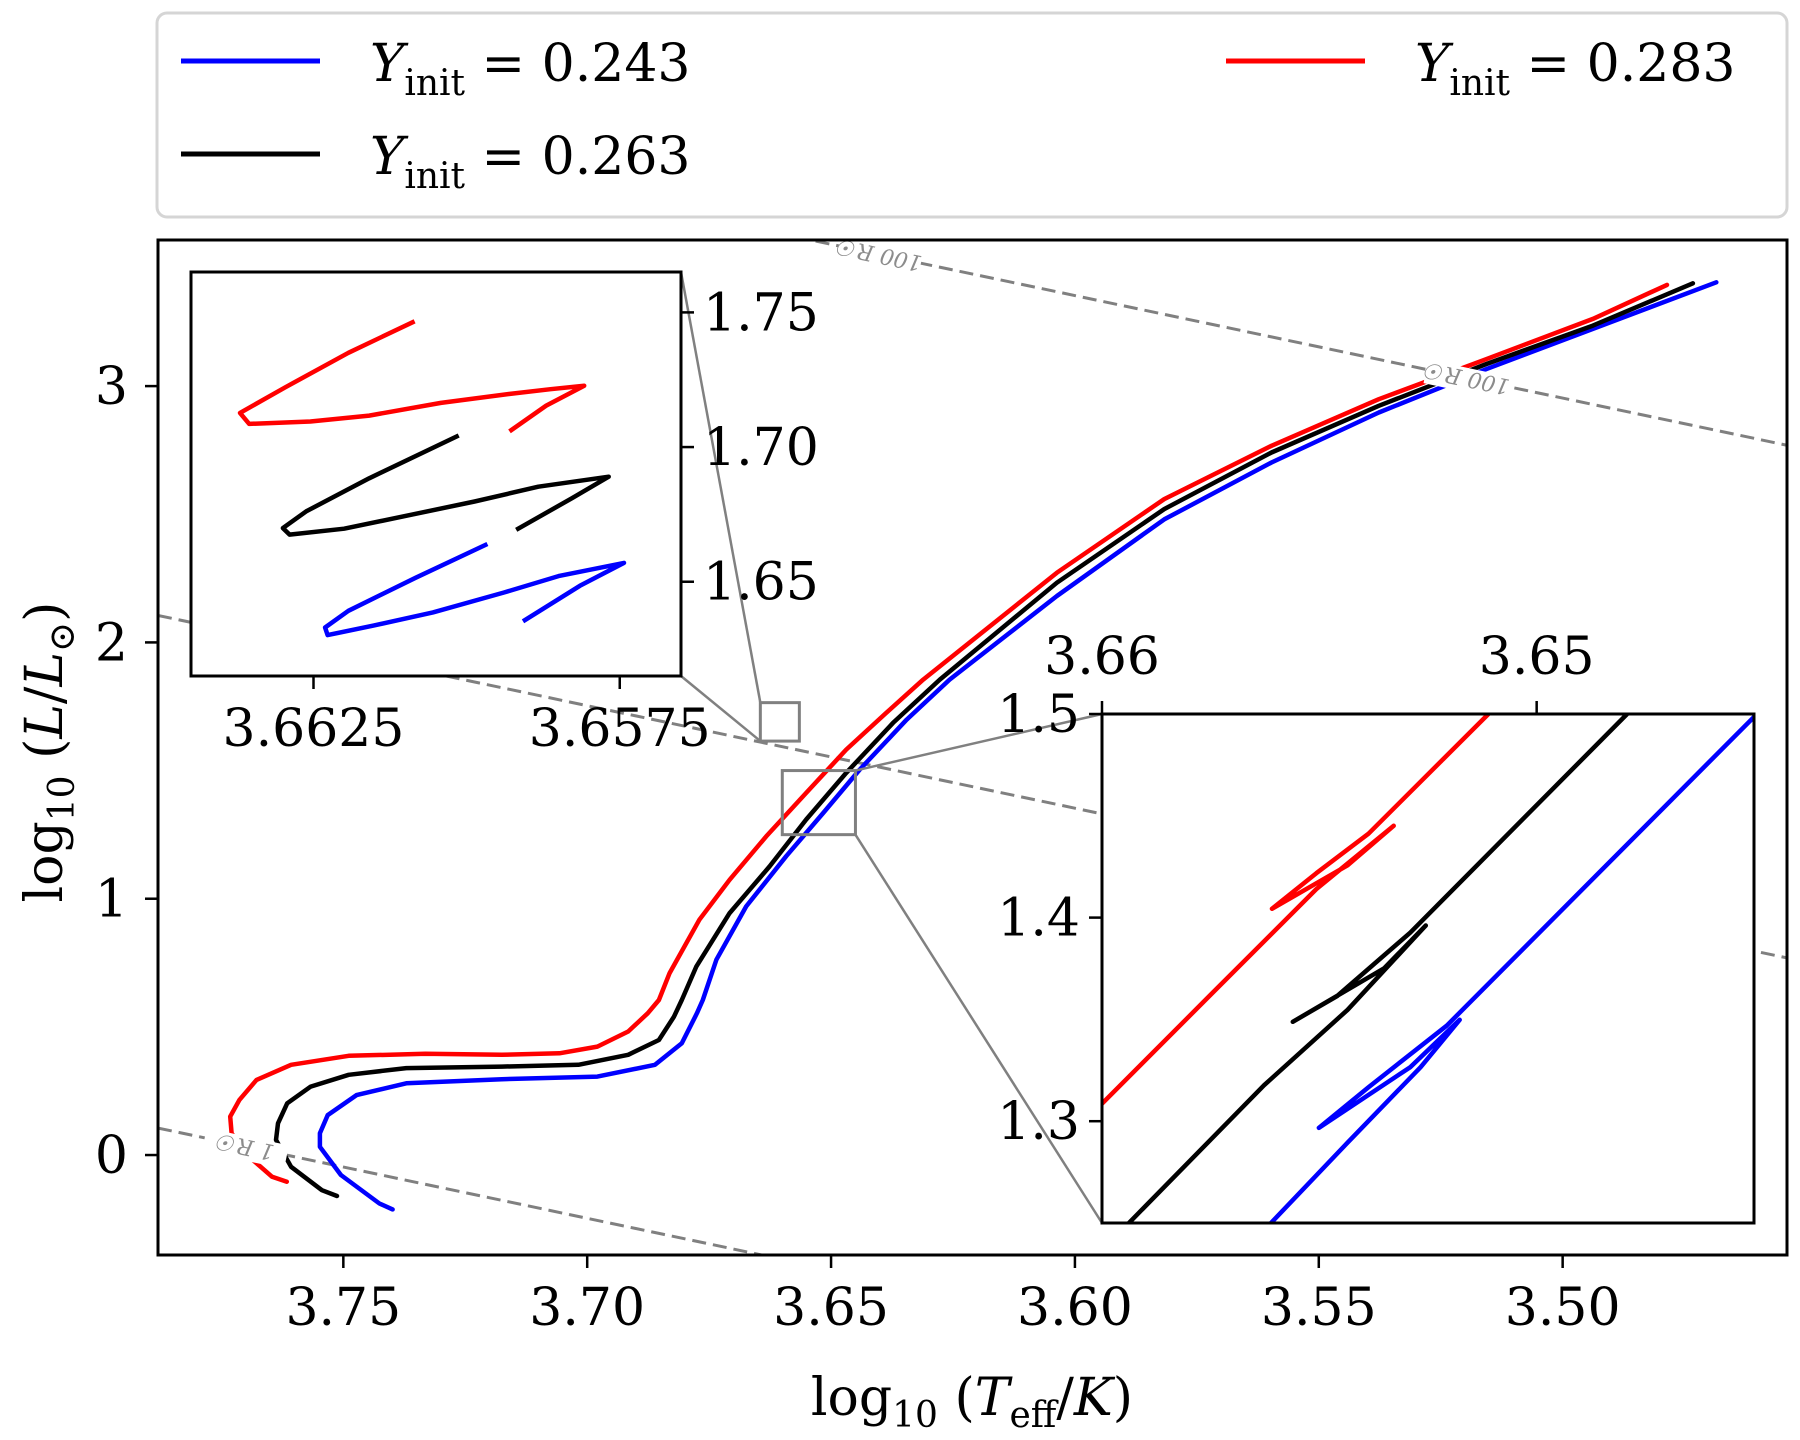 This screenshot has height=1440, width=1800. What do you see at coordinates (1575, 69) in the screenshot?
I see `legend-label: Yinit = 0.283` at bounding box center [1575, 69].